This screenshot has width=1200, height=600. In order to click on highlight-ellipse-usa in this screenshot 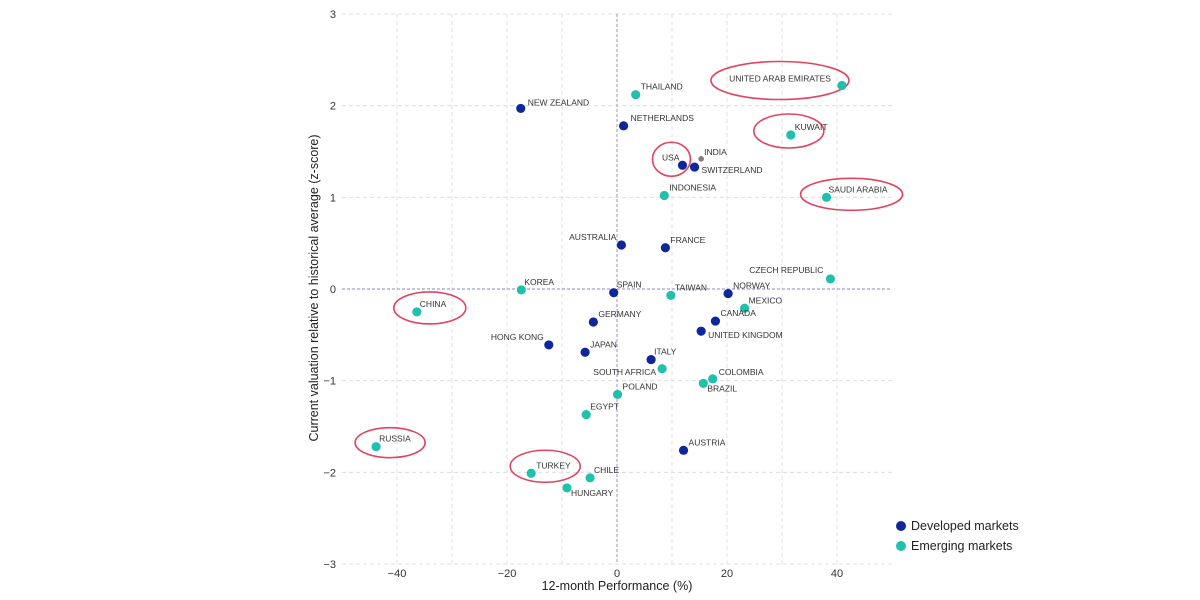, I will do `click(671, 159)`.